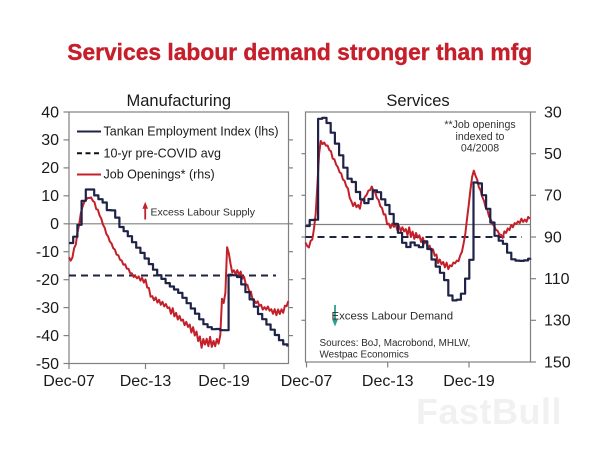 The height and width of the screenshot is (450, 600). I want to click on svg-text: 10-yr pre-COVID avg, so click(162, 154).